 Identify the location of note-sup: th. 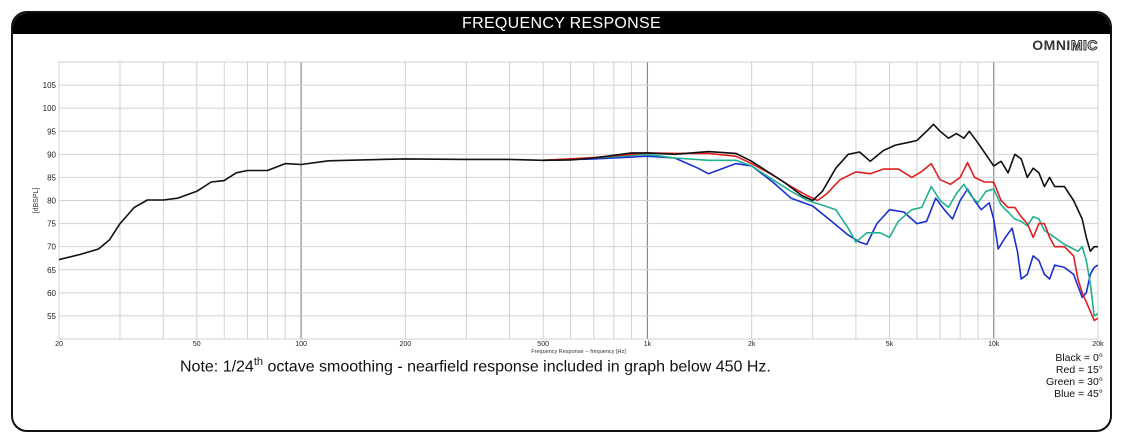
(258, 362).